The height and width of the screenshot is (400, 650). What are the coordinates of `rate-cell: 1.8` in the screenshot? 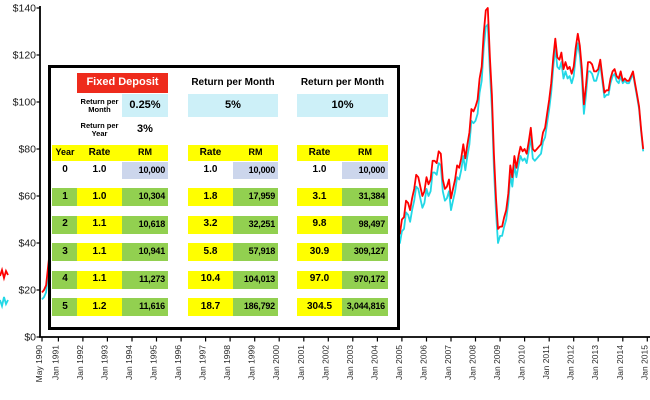 It's located at (210, 197).